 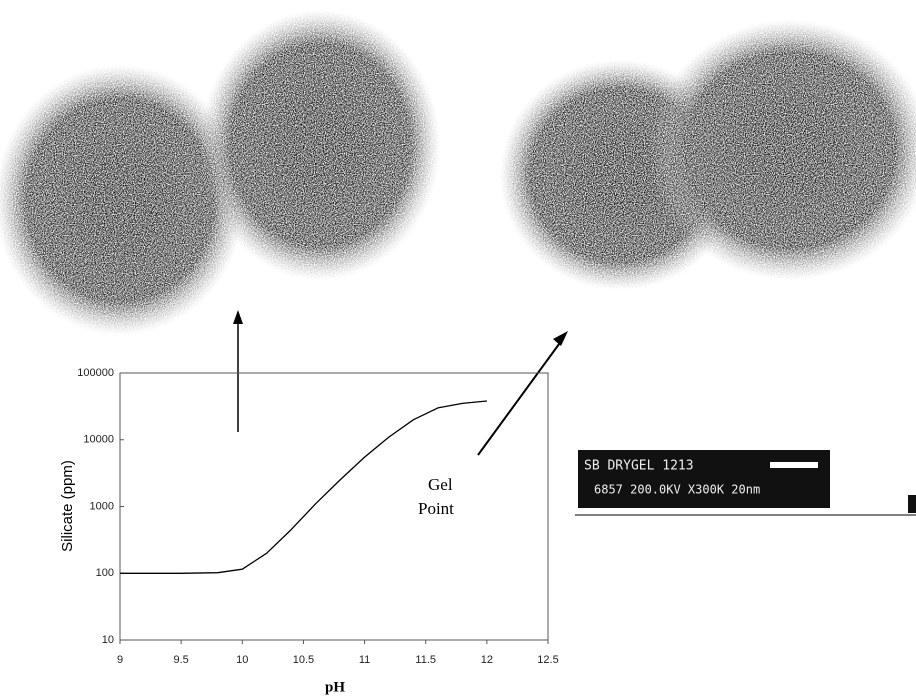 What do you see at coordinates (487, 660) in the screenshot?
I see `x-tick-label: 12` at bounding box center [487, 660].